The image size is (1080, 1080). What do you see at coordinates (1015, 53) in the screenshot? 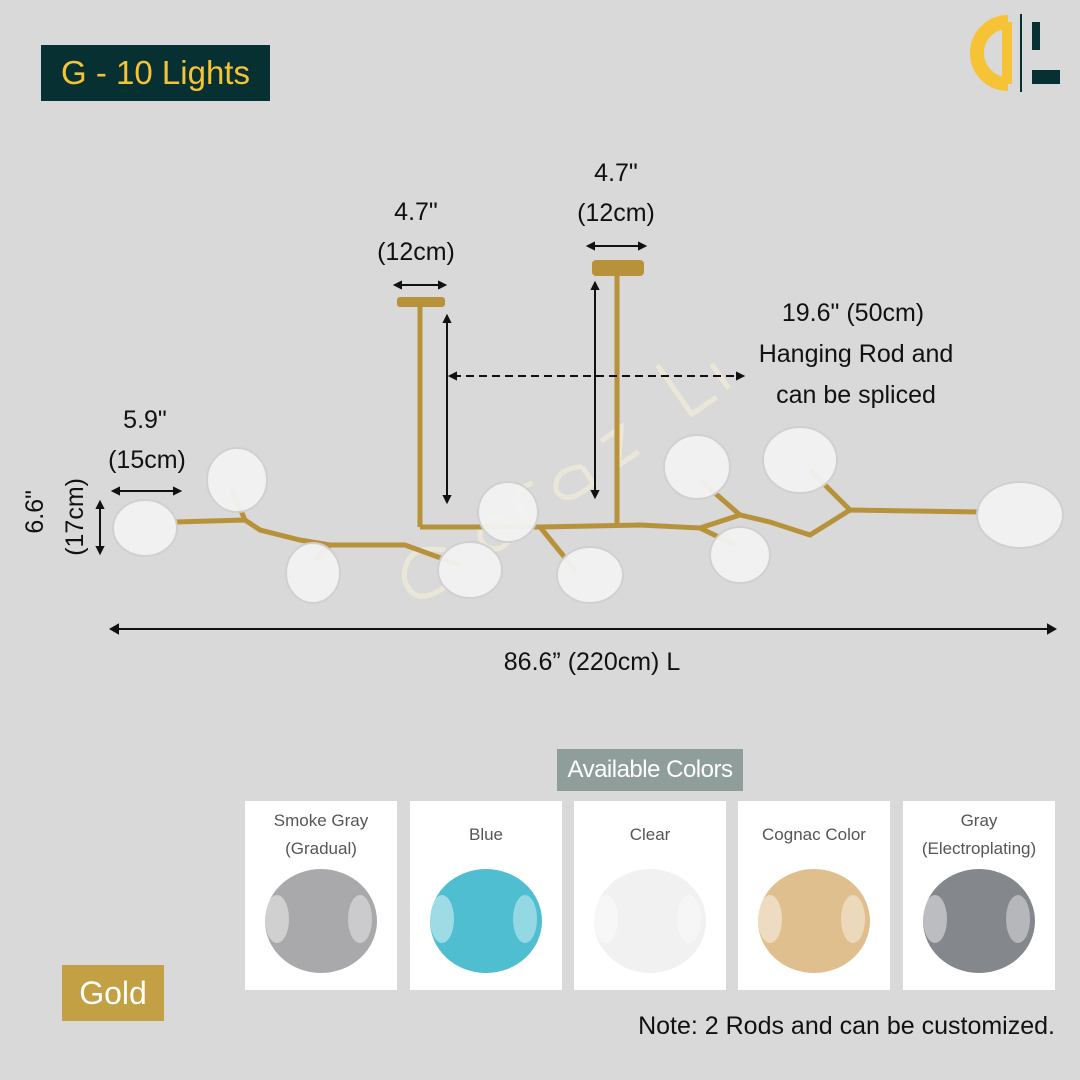
I see `brand-logo` at bounding box center [1015, 53].